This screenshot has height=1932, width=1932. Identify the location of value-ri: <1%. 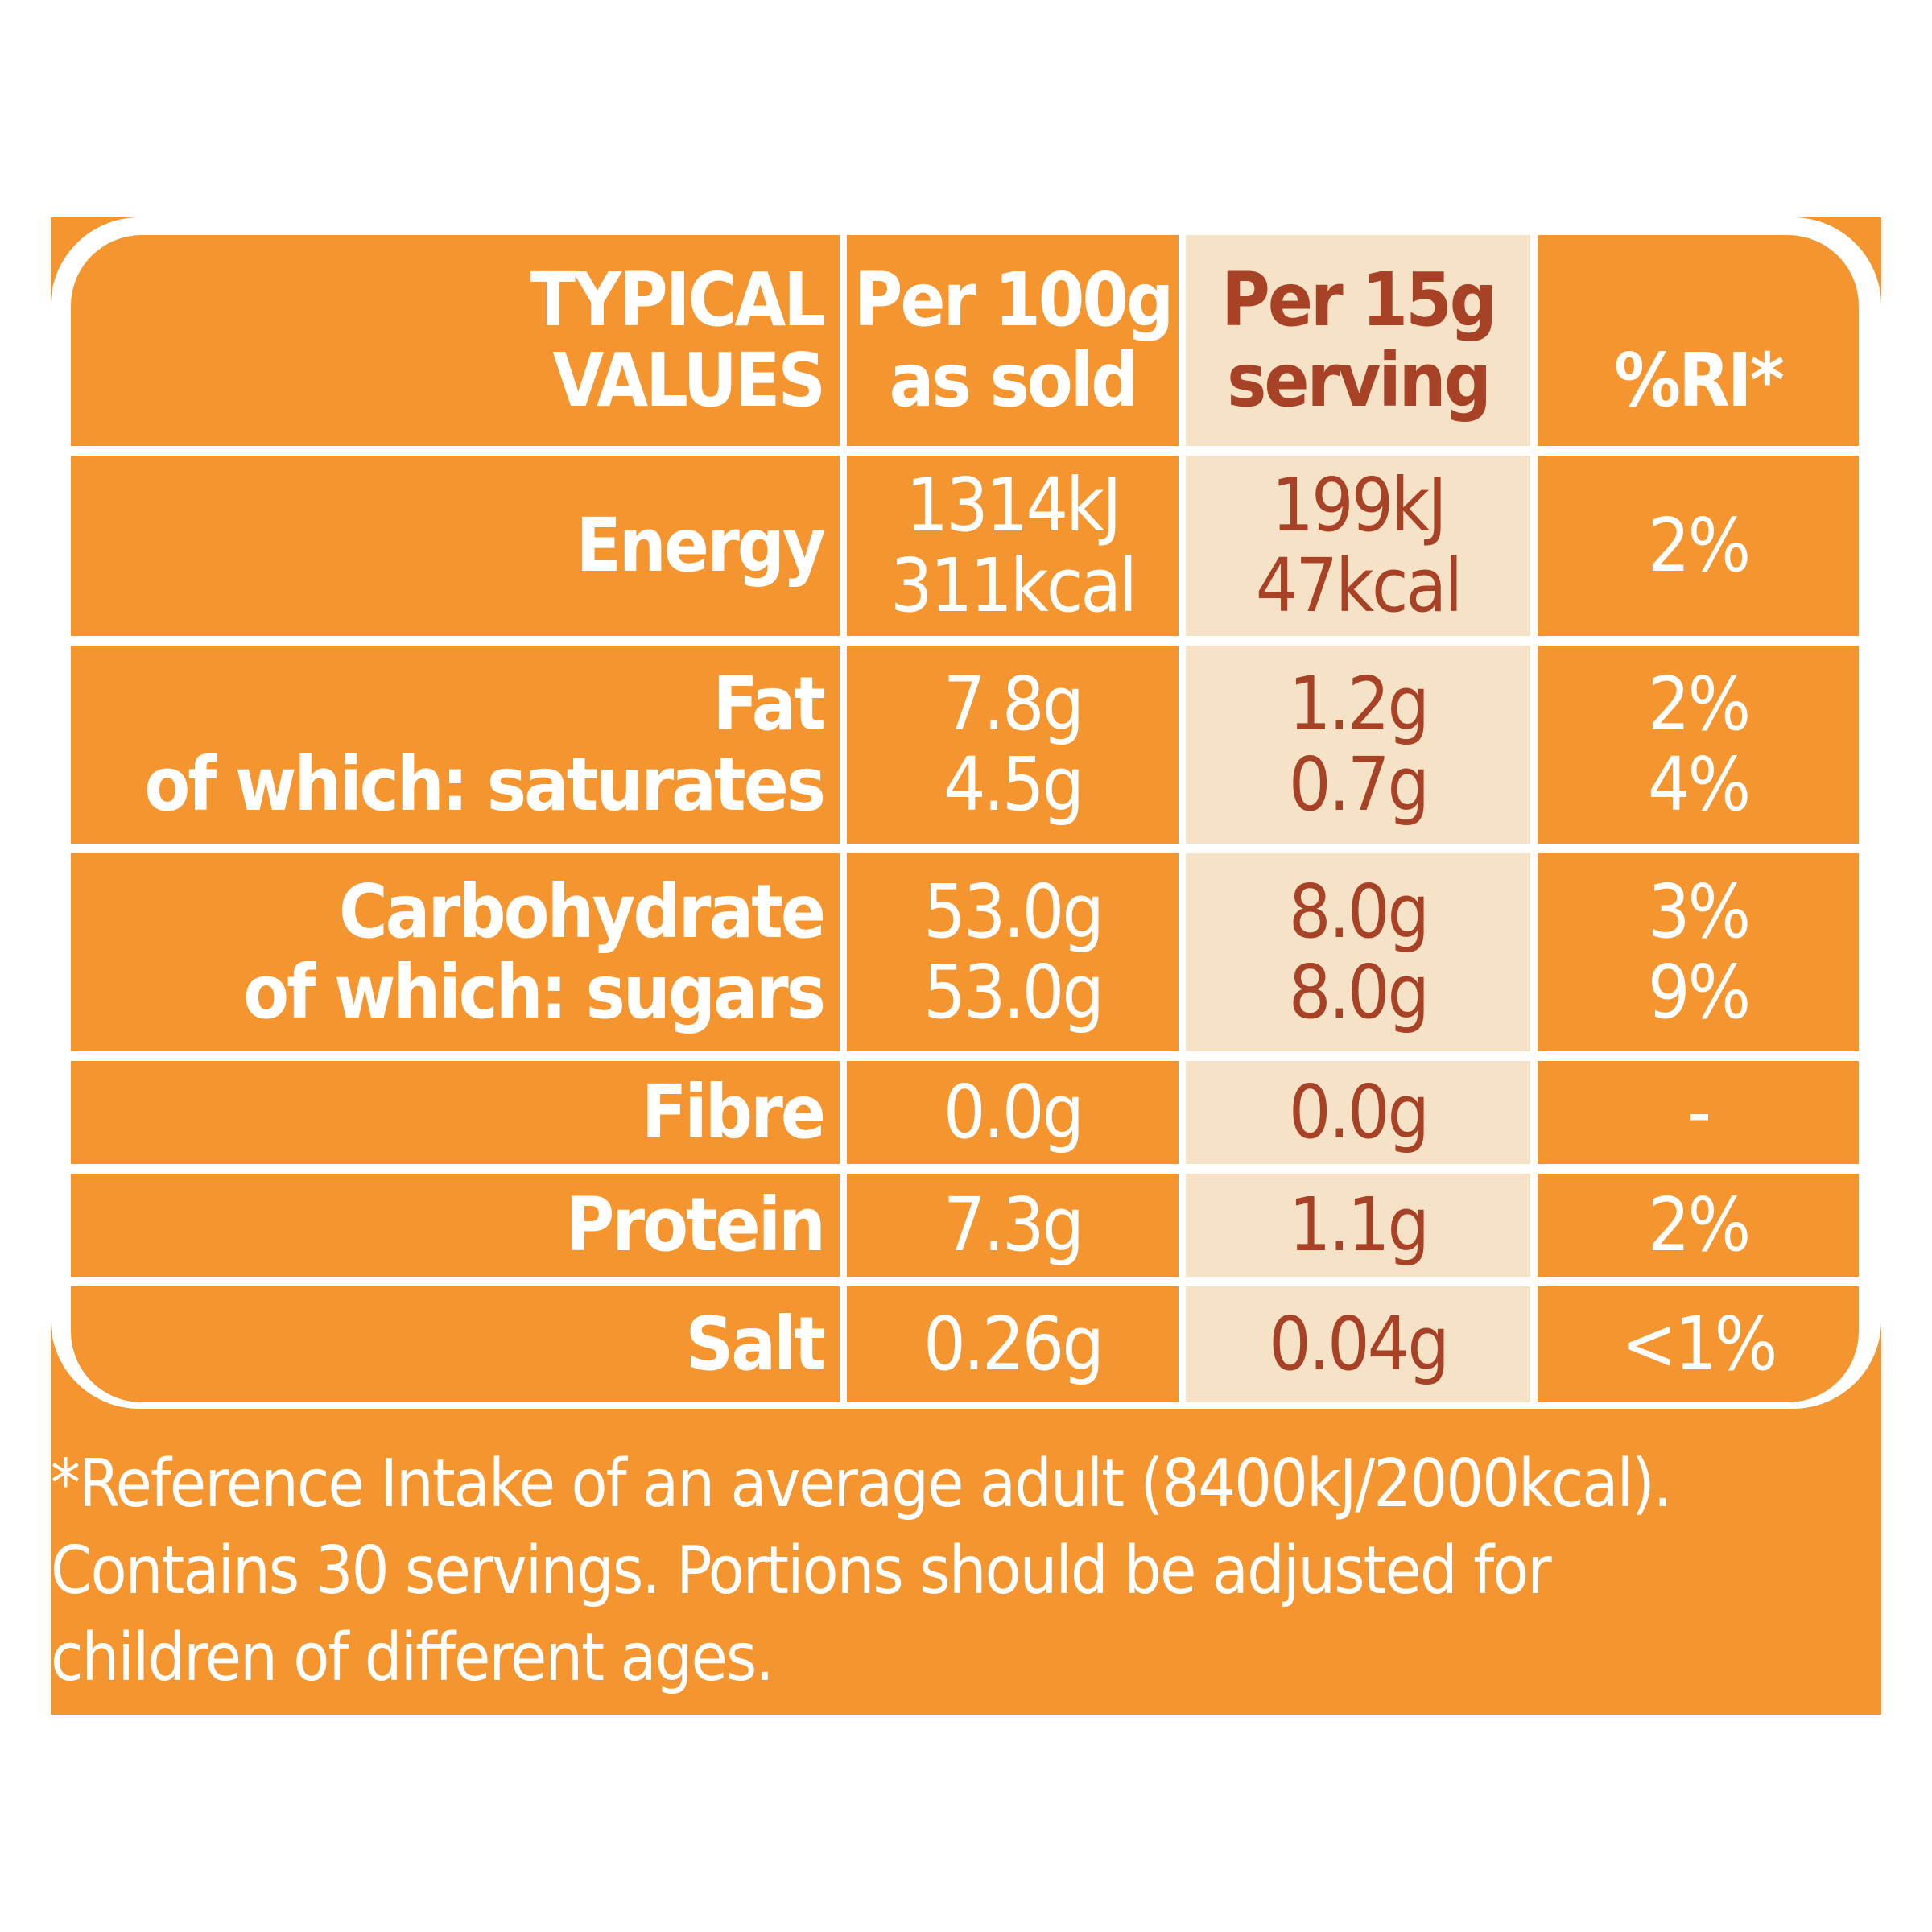
(1699, 1344).